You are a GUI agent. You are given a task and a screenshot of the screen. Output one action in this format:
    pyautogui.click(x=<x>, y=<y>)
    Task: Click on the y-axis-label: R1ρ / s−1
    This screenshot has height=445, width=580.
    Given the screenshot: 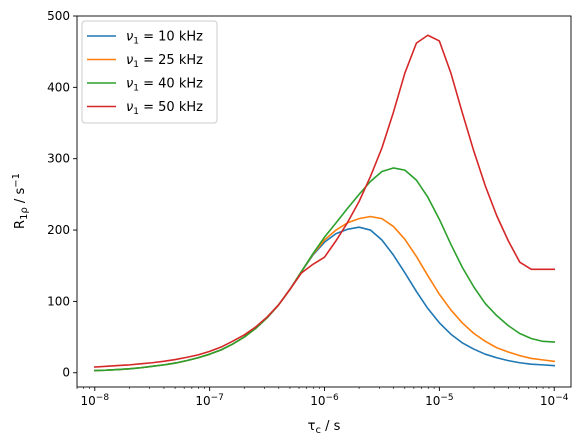 What is the action you would take?
    pyautogui.click(x=20, y=201)
    